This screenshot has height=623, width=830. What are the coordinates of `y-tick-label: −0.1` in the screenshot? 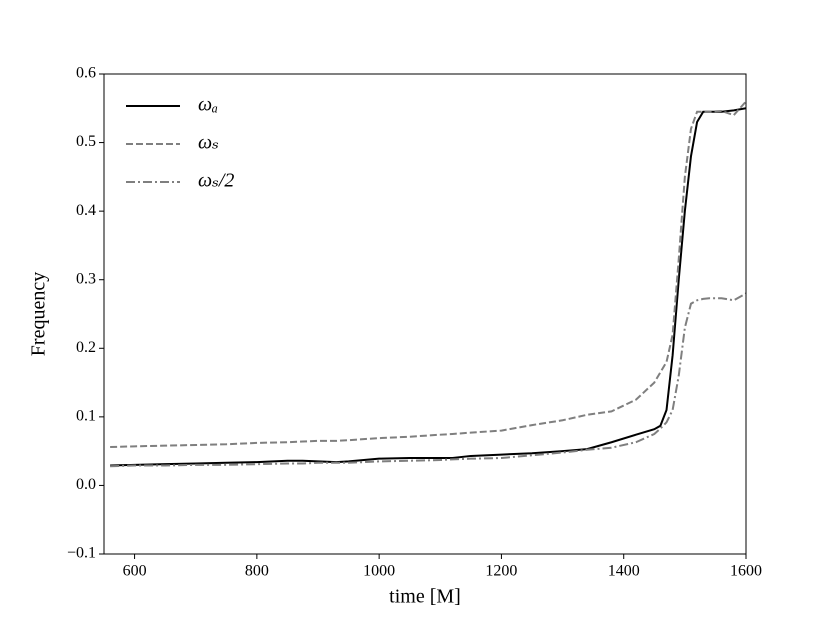 It's located at (81, 553).